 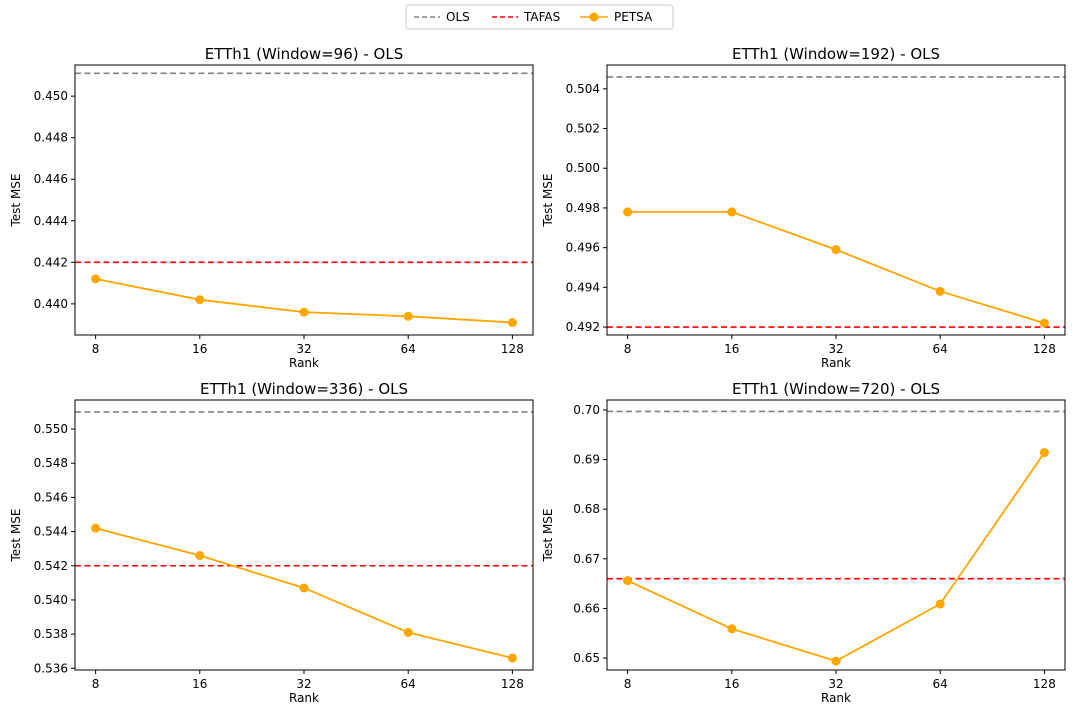 I want to click on y-tick-label: 0.498, so click(x=583, y=208).